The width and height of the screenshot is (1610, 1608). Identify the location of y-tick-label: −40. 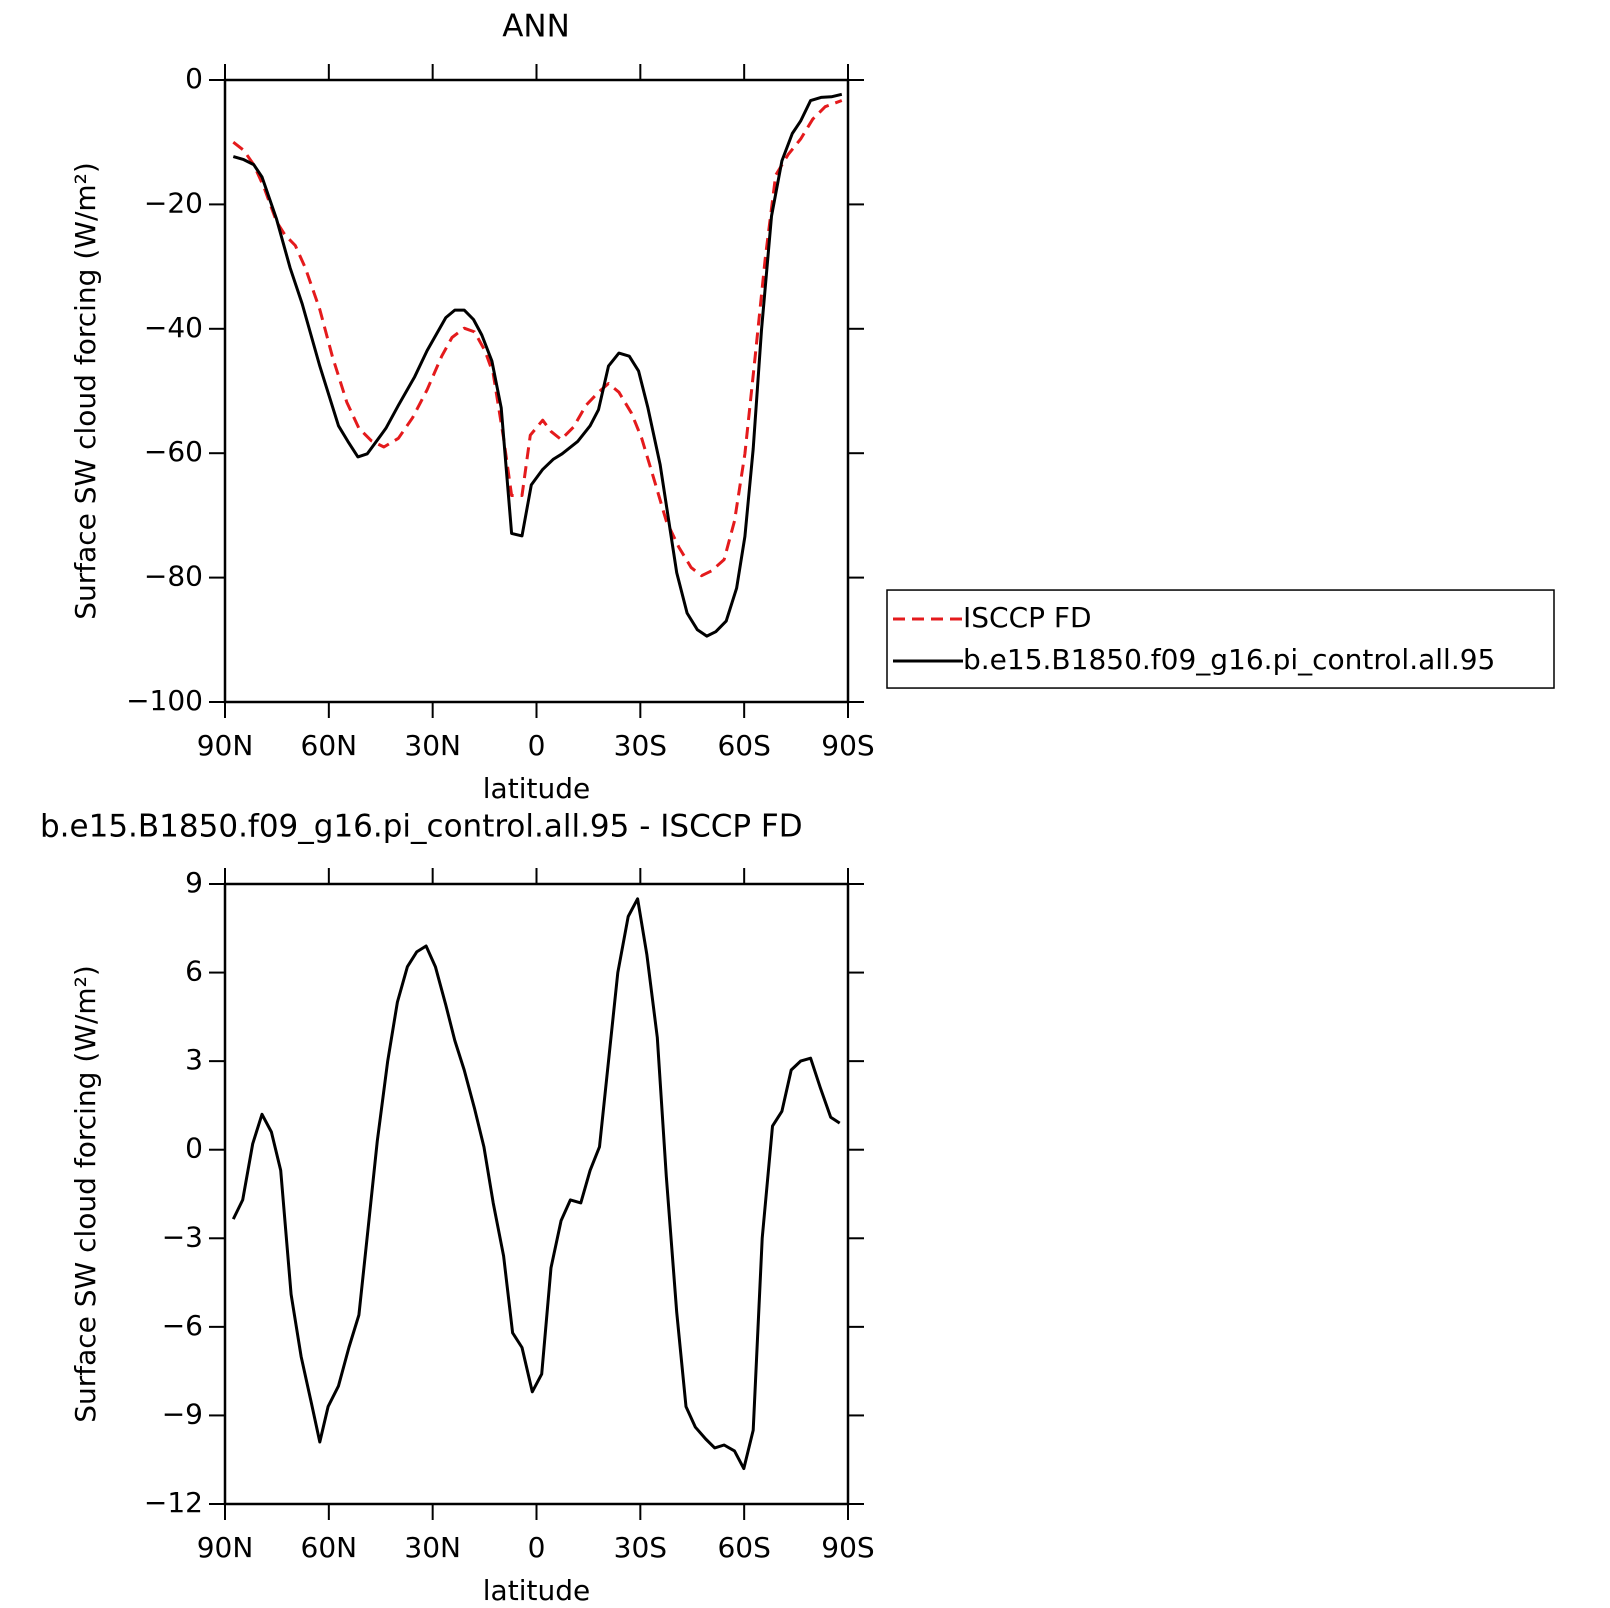
(173, 327).